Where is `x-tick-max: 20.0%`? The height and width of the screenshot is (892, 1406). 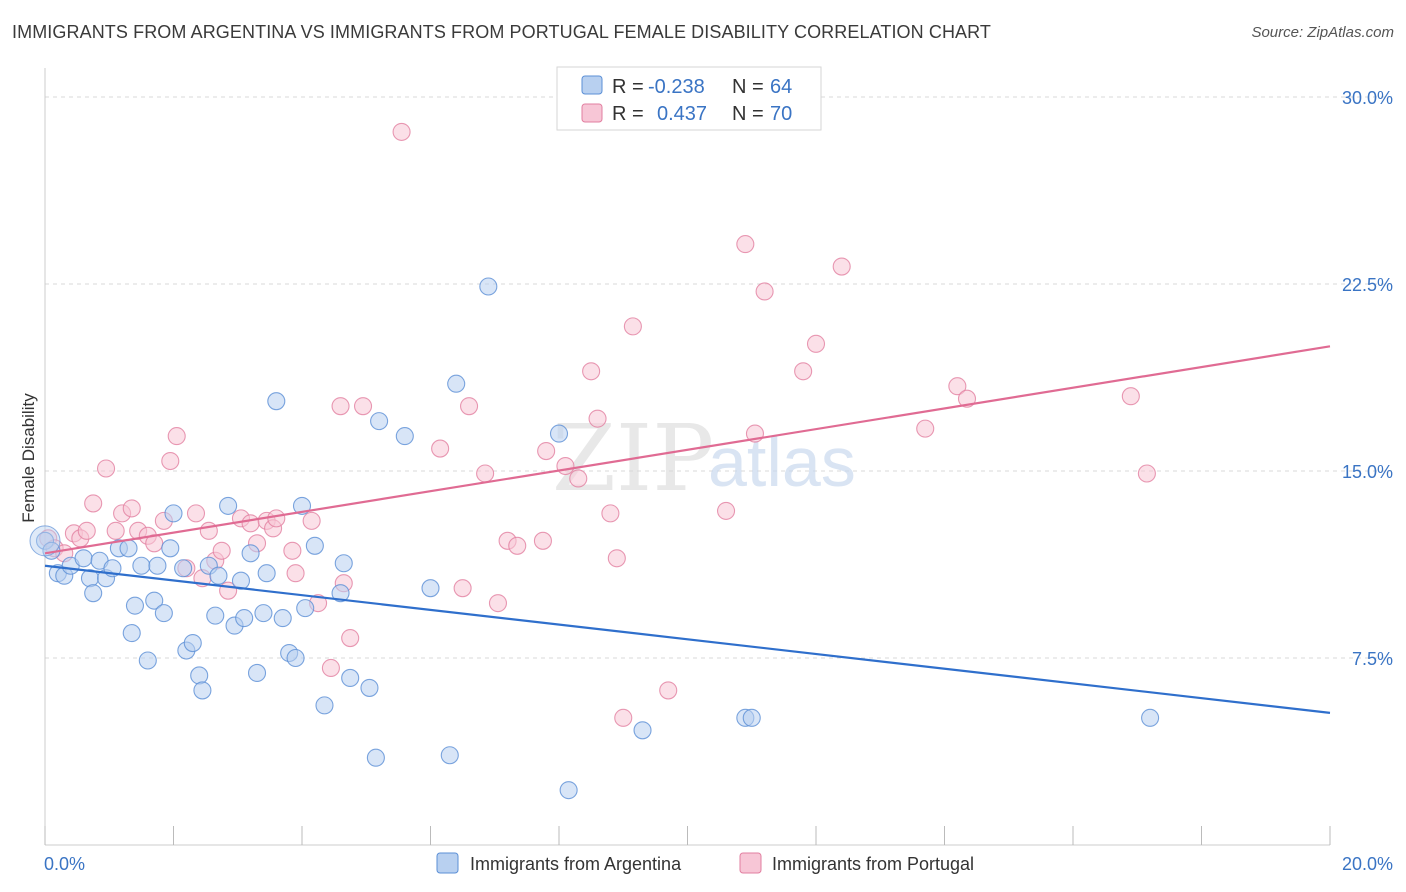 x-tick-max: 20.0% is located at coordinates (1367, 864).